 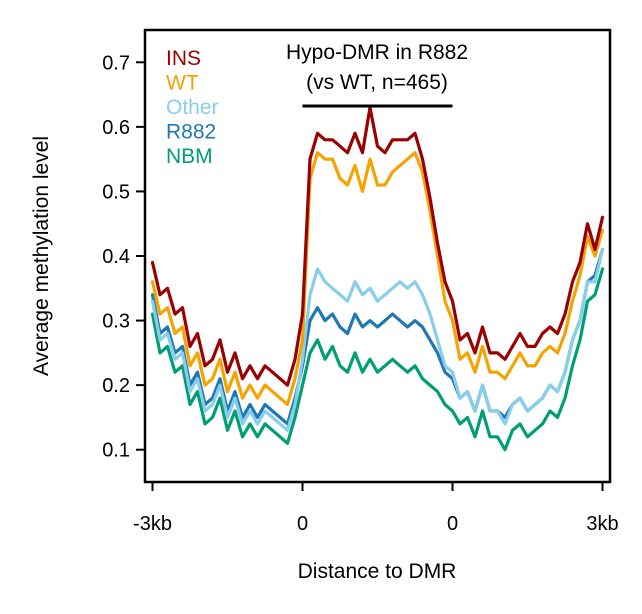 I want to click on legend-label-ins: INS, so click(x=183, y=58).